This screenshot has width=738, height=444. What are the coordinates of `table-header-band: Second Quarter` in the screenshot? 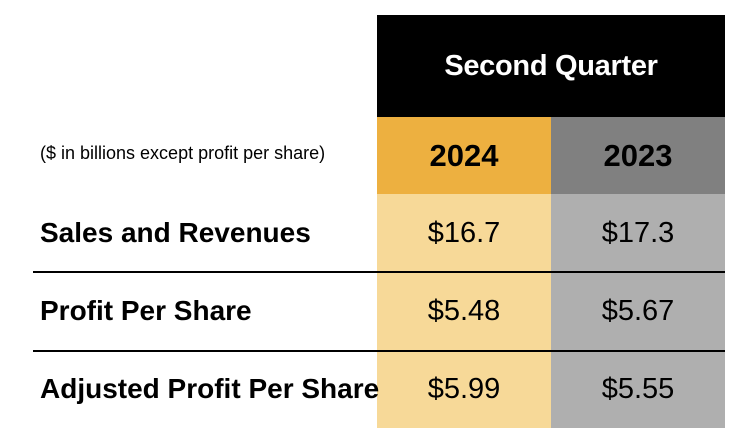 It's located at (551, 66).